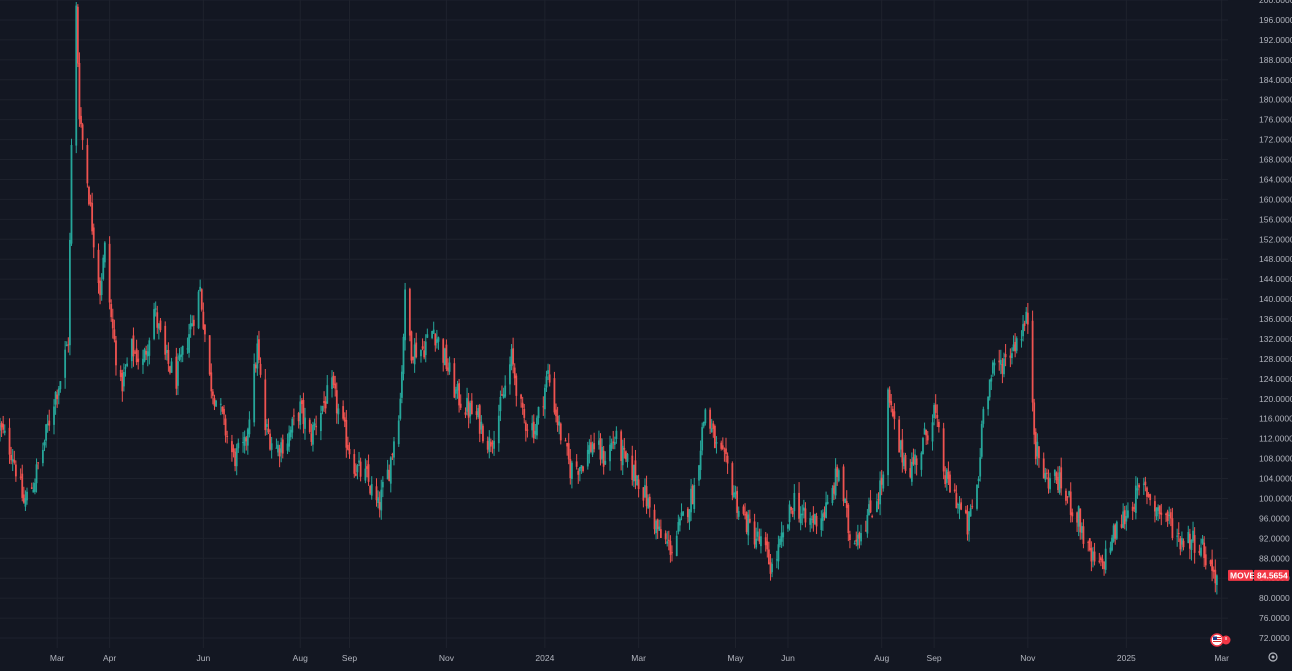 This screenshot has height=671, width=1292. Describe the element at coordinates (1242, 575) in the screenshot. I see `symbol-tag-label: MOVE` at that location.